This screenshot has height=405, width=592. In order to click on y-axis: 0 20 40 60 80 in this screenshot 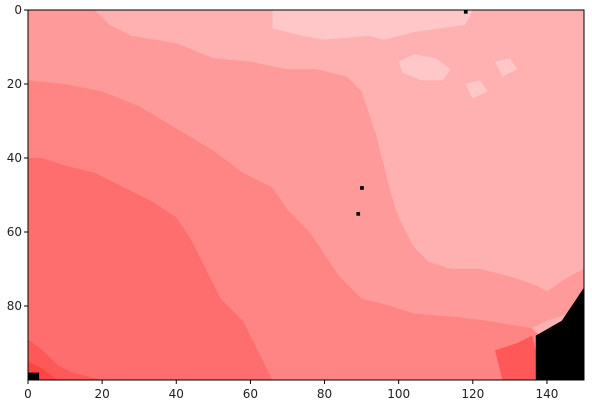, I will do `click(17, 158)`.